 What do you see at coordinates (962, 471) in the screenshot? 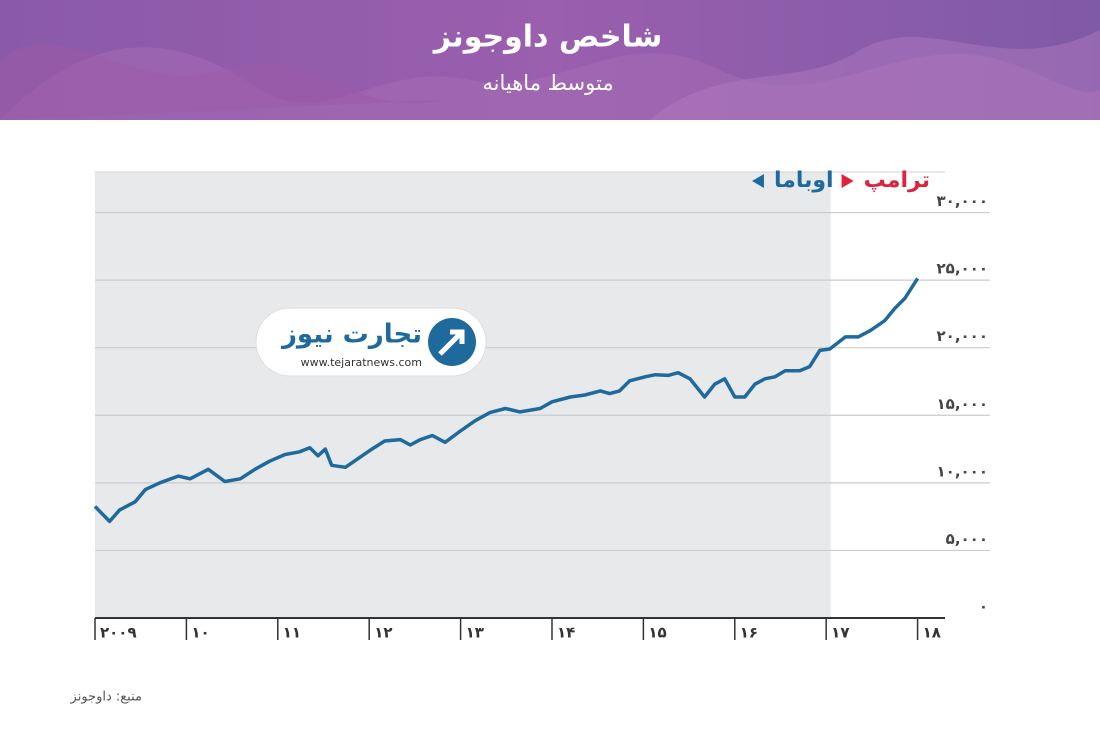
I see `y-tick-label: ۱۰,۰۰۰` at bounding box center [962, 471].